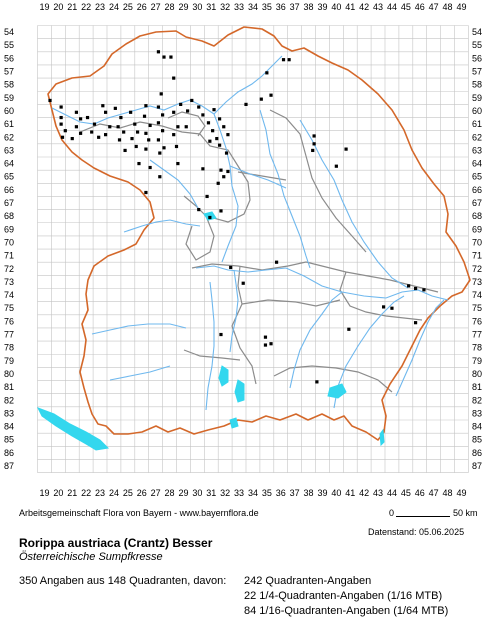  What do you see at coordinates (309, 7) in the screenshot?
I see `column-label: 38` at bounding box center [309, 7].